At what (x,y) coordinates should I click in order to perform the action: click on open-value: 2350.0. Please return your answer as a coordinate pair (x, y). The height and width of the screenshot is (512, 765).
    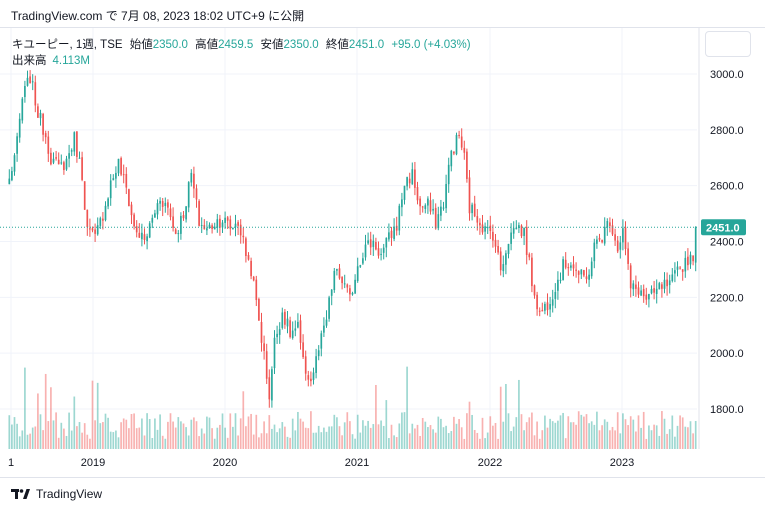
    Looking at the image, I should click on (170, 45).